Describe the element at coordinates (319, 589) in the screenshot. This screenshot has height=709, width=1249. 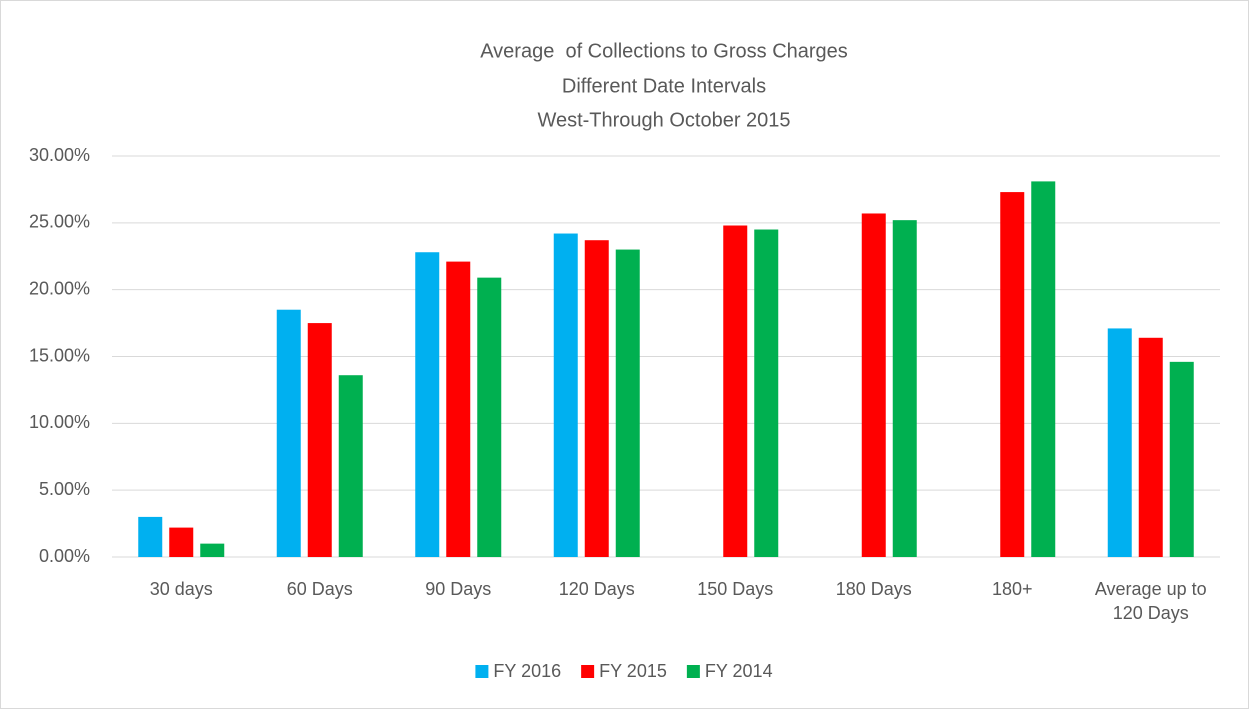
I see `x-tick-label: 60 Days` at that location.